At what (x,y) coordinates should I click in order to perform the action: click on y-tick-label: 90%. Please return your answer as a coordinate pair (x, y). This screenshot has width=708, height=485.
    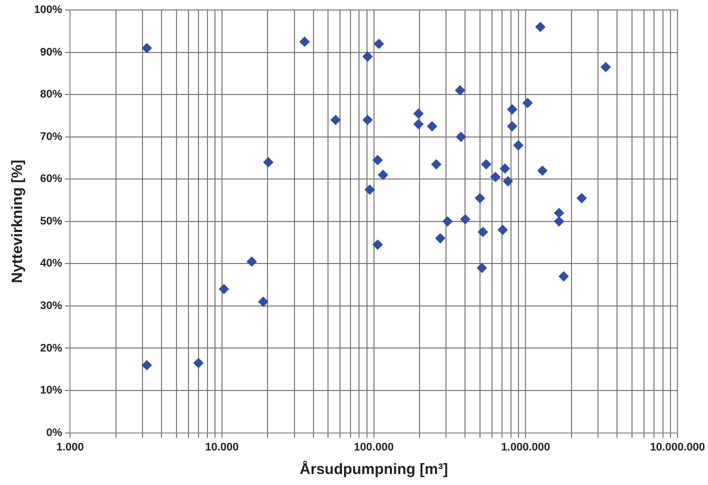
    Looking at the image, I should click on (51, 52).